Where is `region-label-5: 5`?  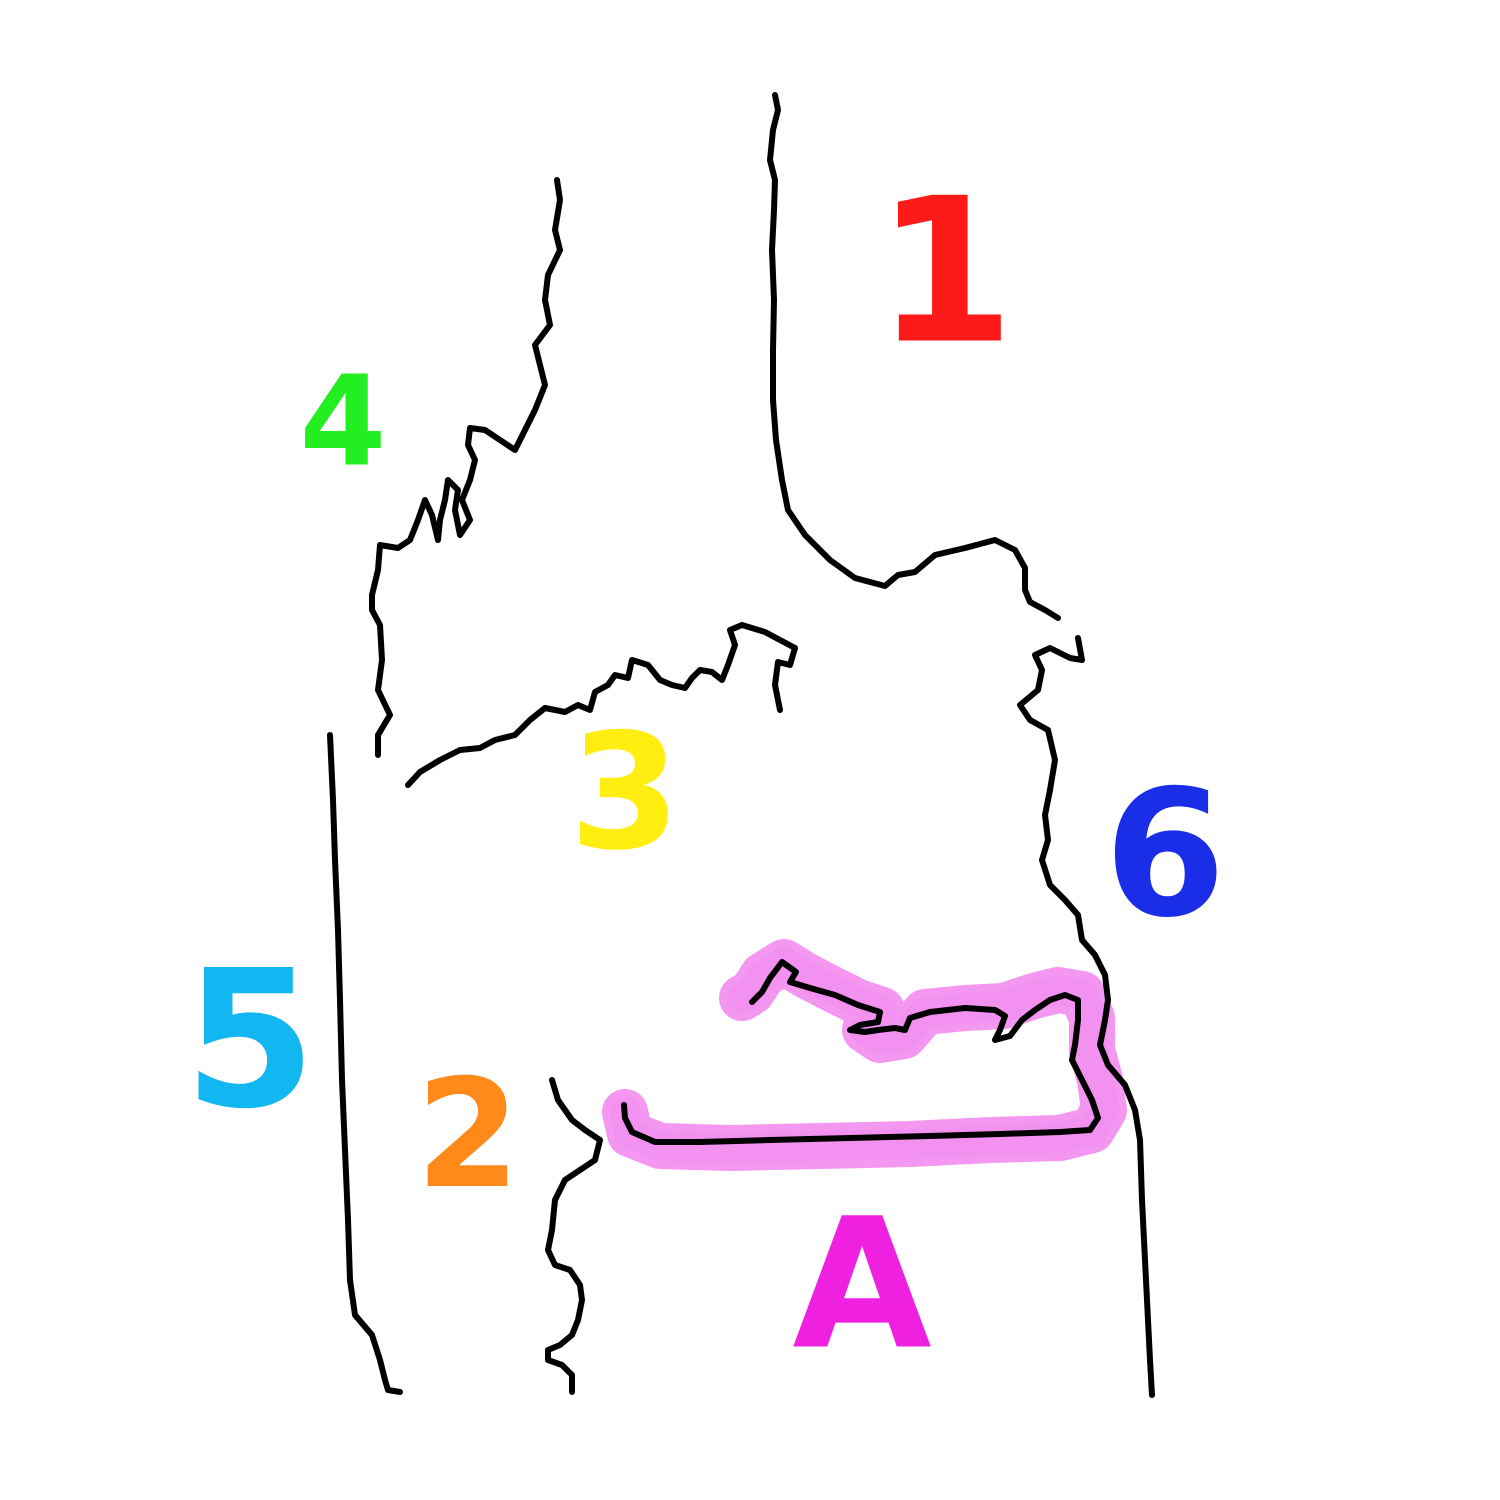
region-label-5: 5 is located at coordinates (250, 1040).